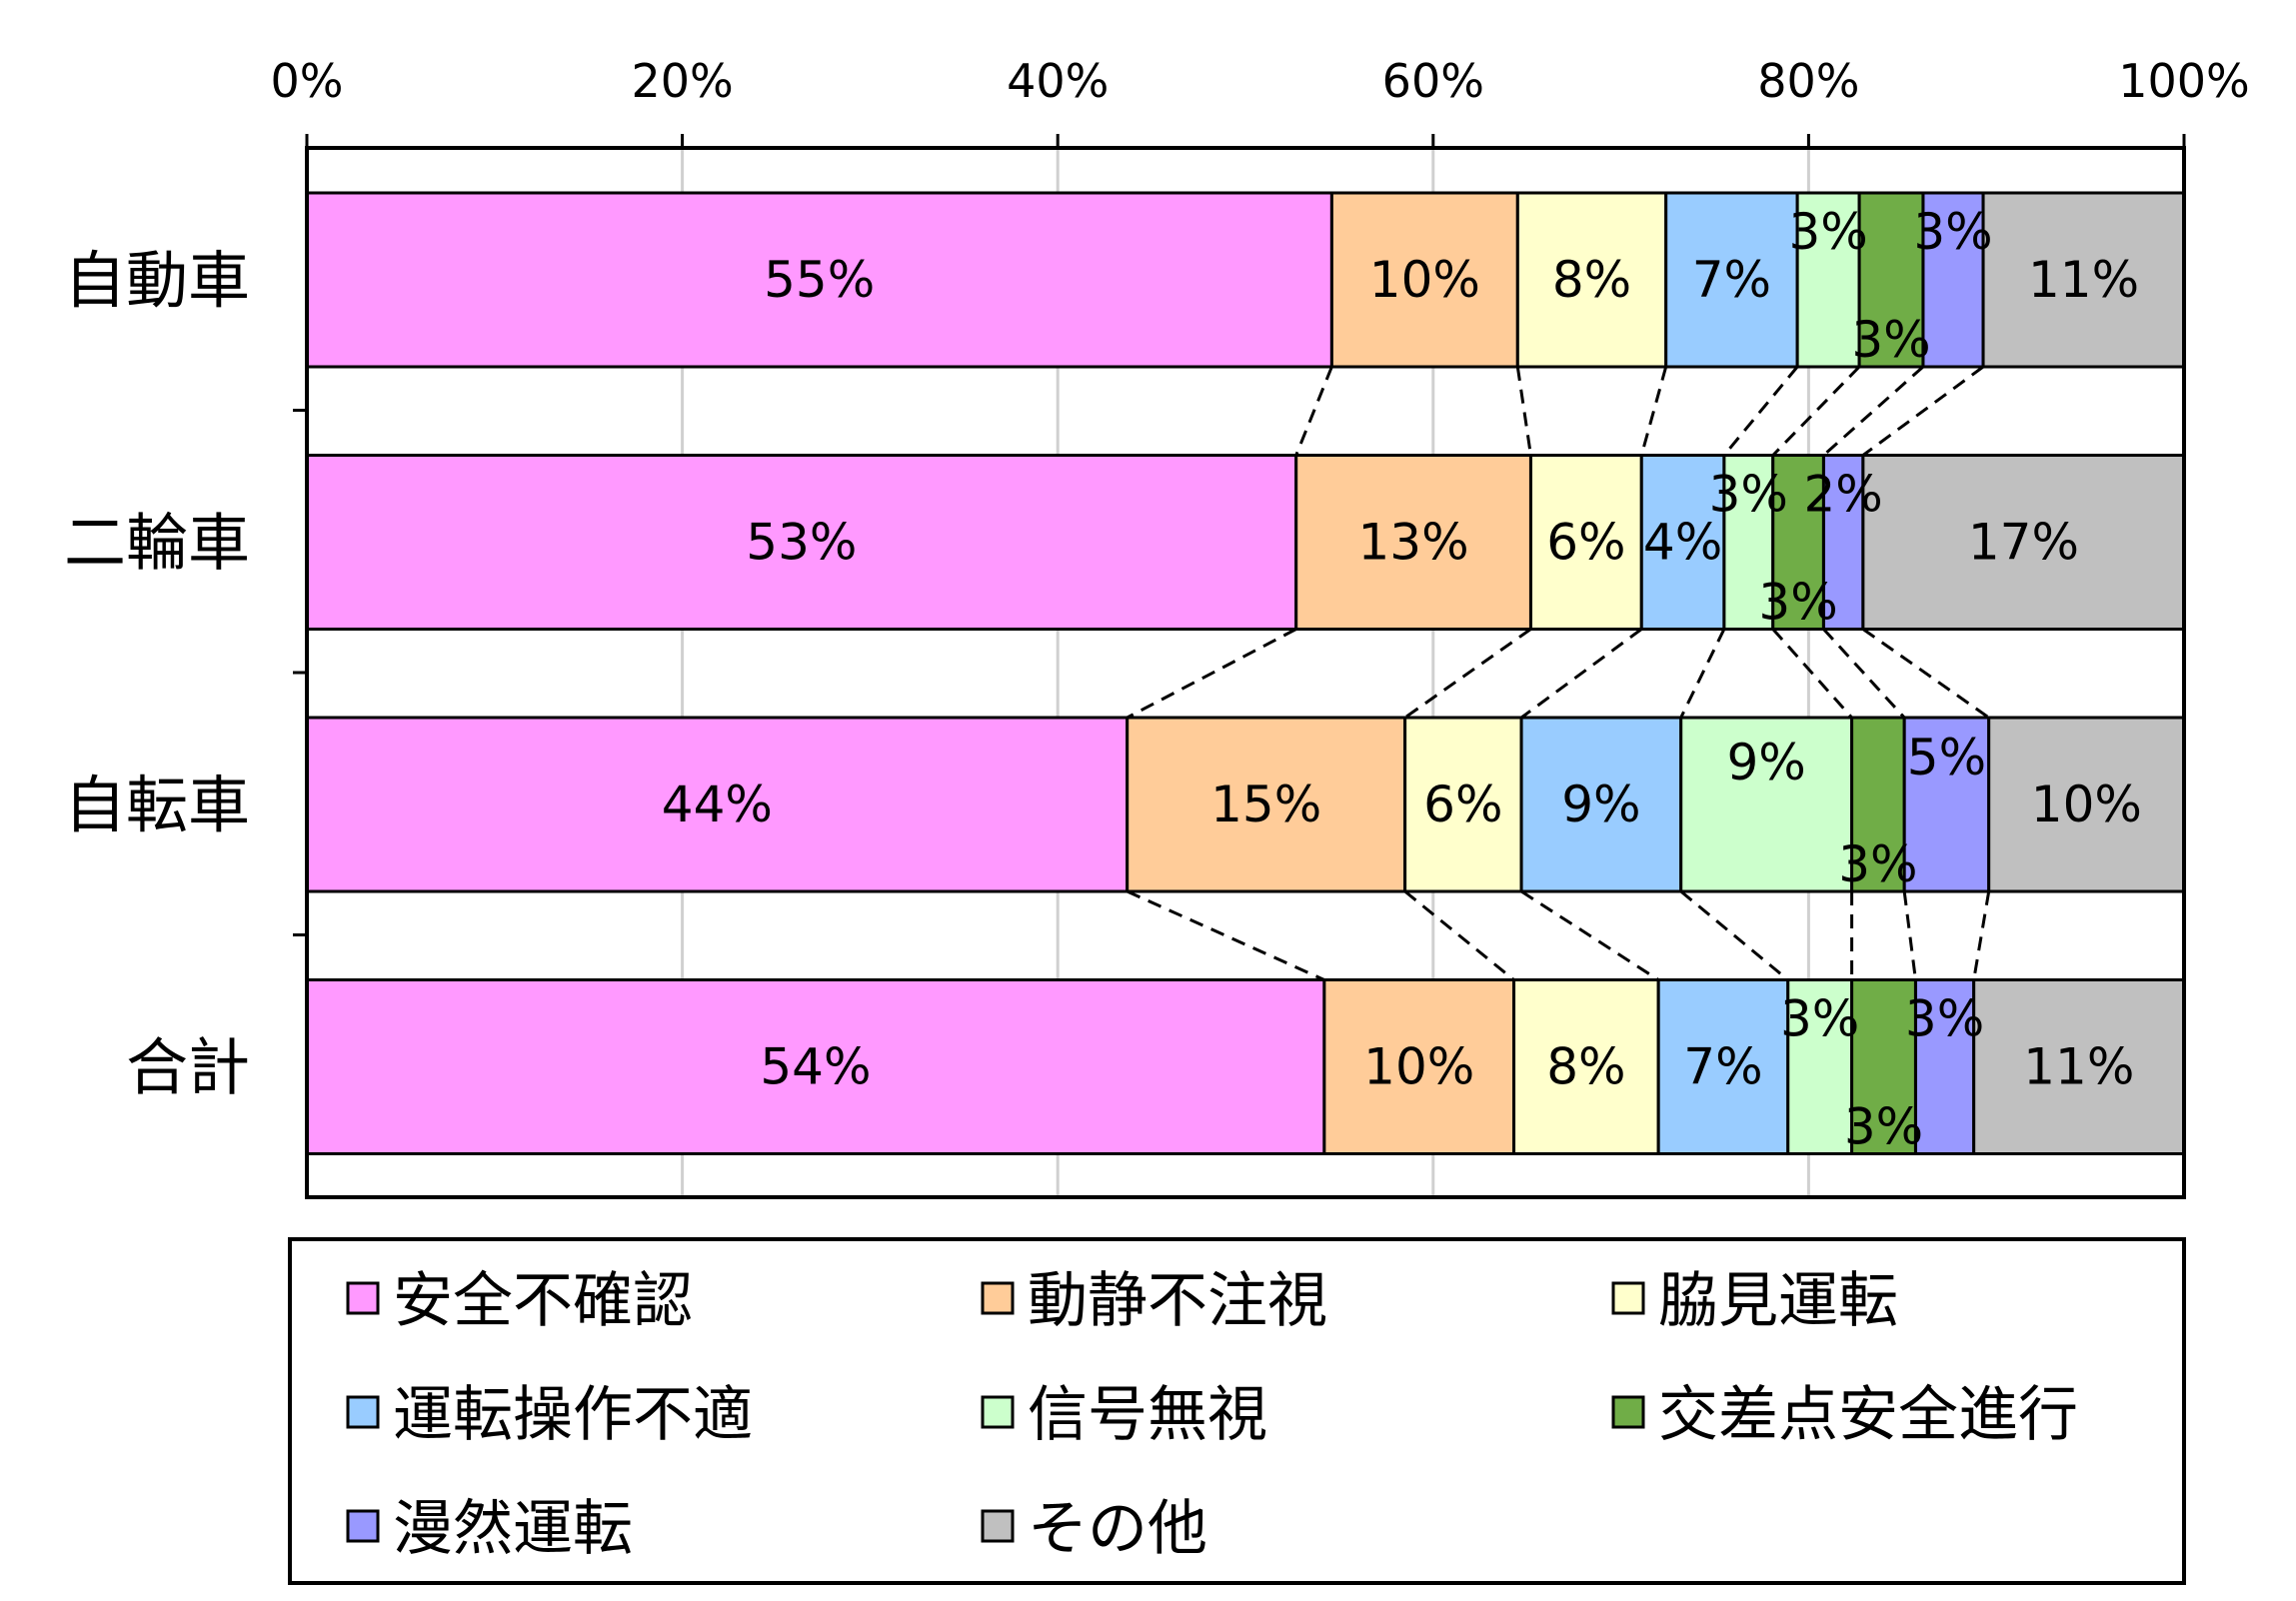  I want to click on x-tick-label: 100%, so click(2184, 81).